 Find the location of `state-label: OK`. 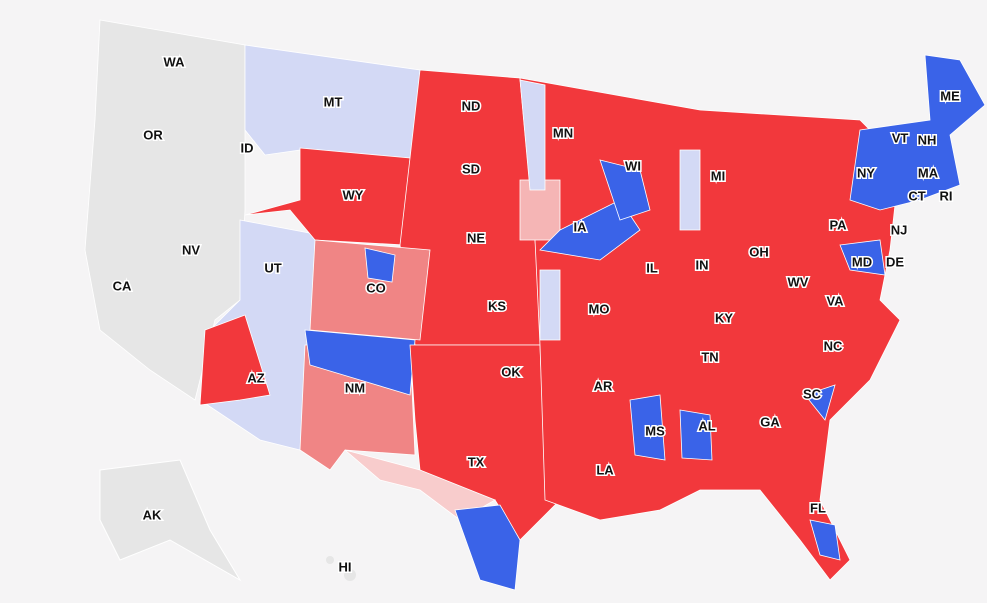

state-label: OK is located at coordinates (511, 371).